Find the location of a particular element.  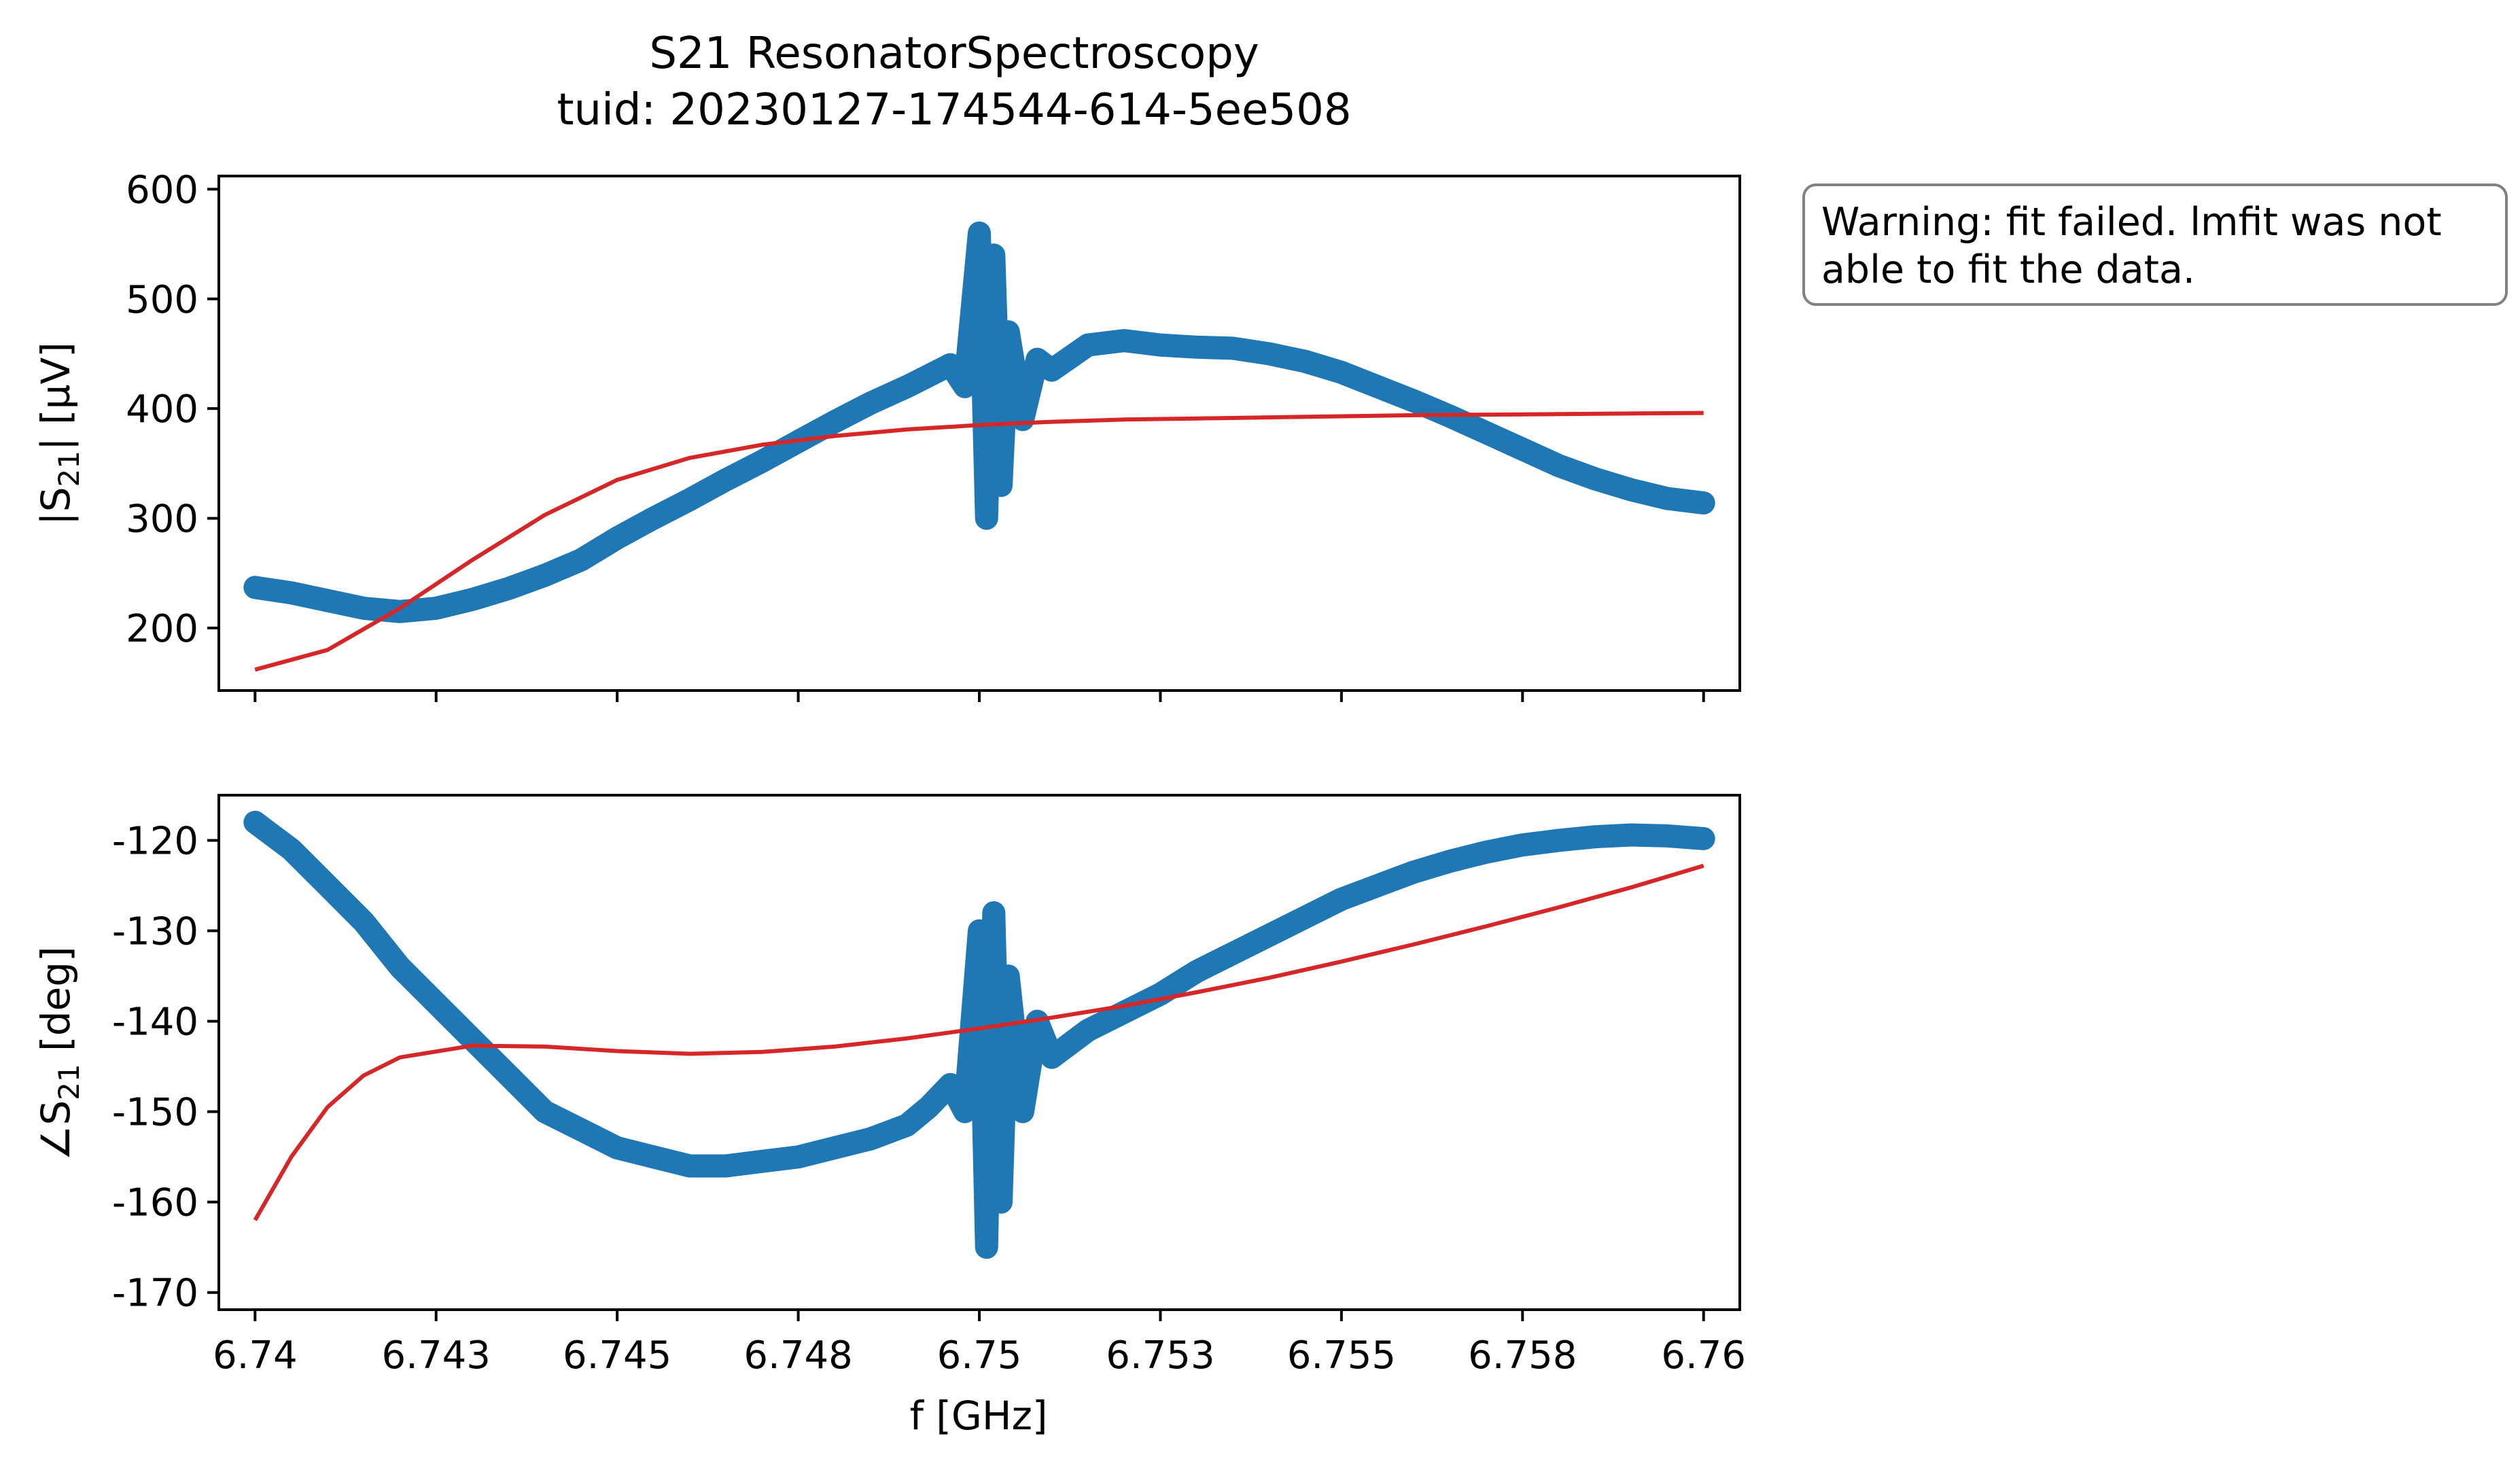

x-tick-label: 6.748 is located at coordinates (798, 1355).